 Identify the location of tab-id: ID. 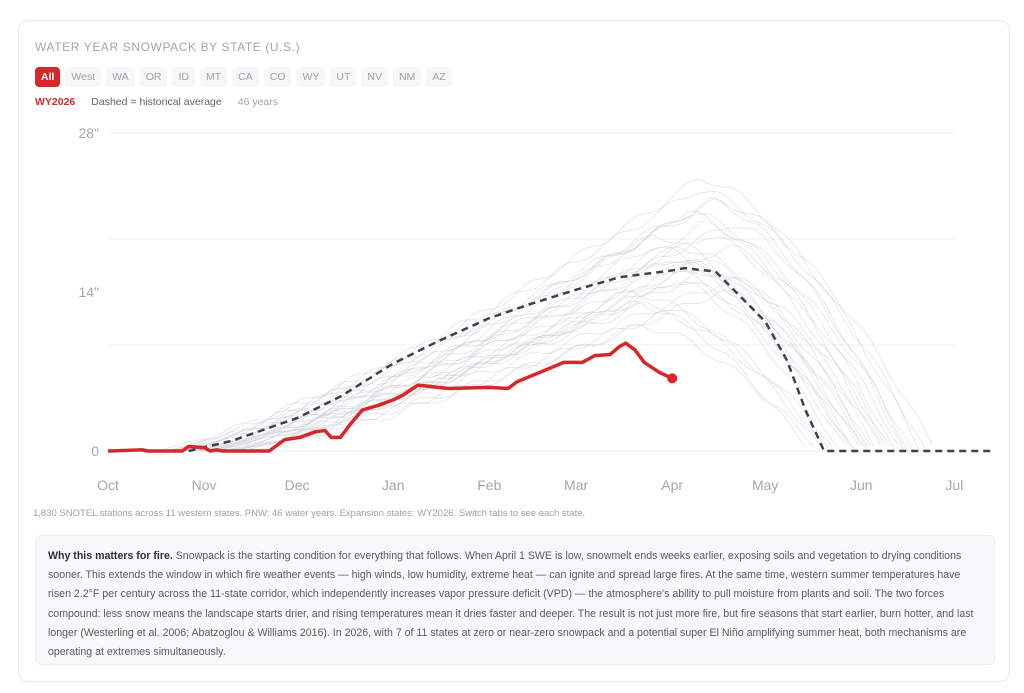
(183, 77).